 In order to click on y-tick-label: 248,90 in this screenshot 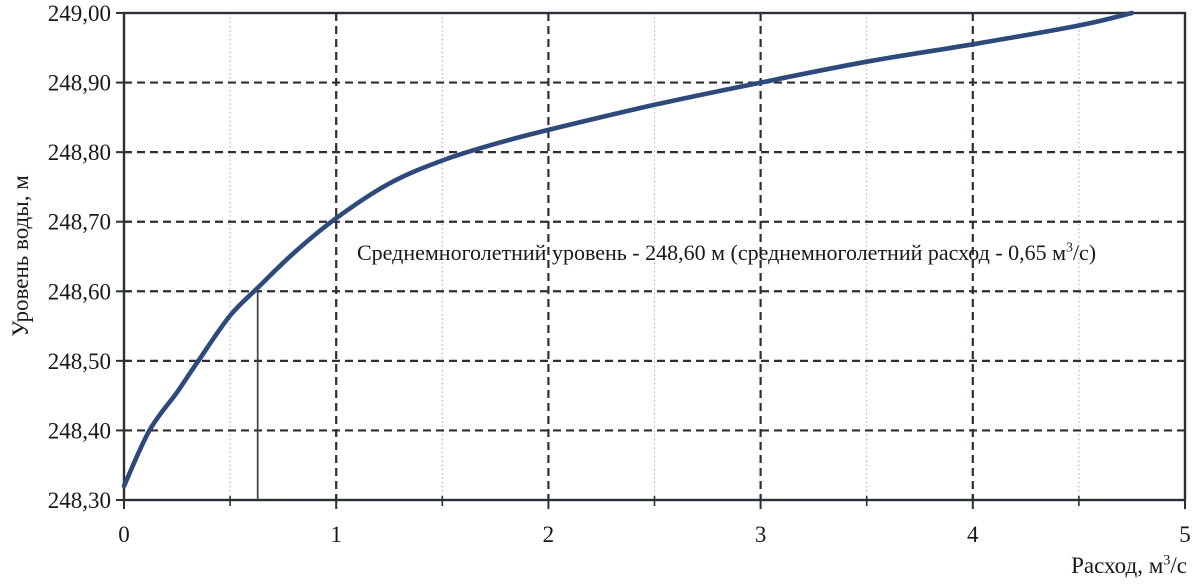, I will do `click(79, 83)`.